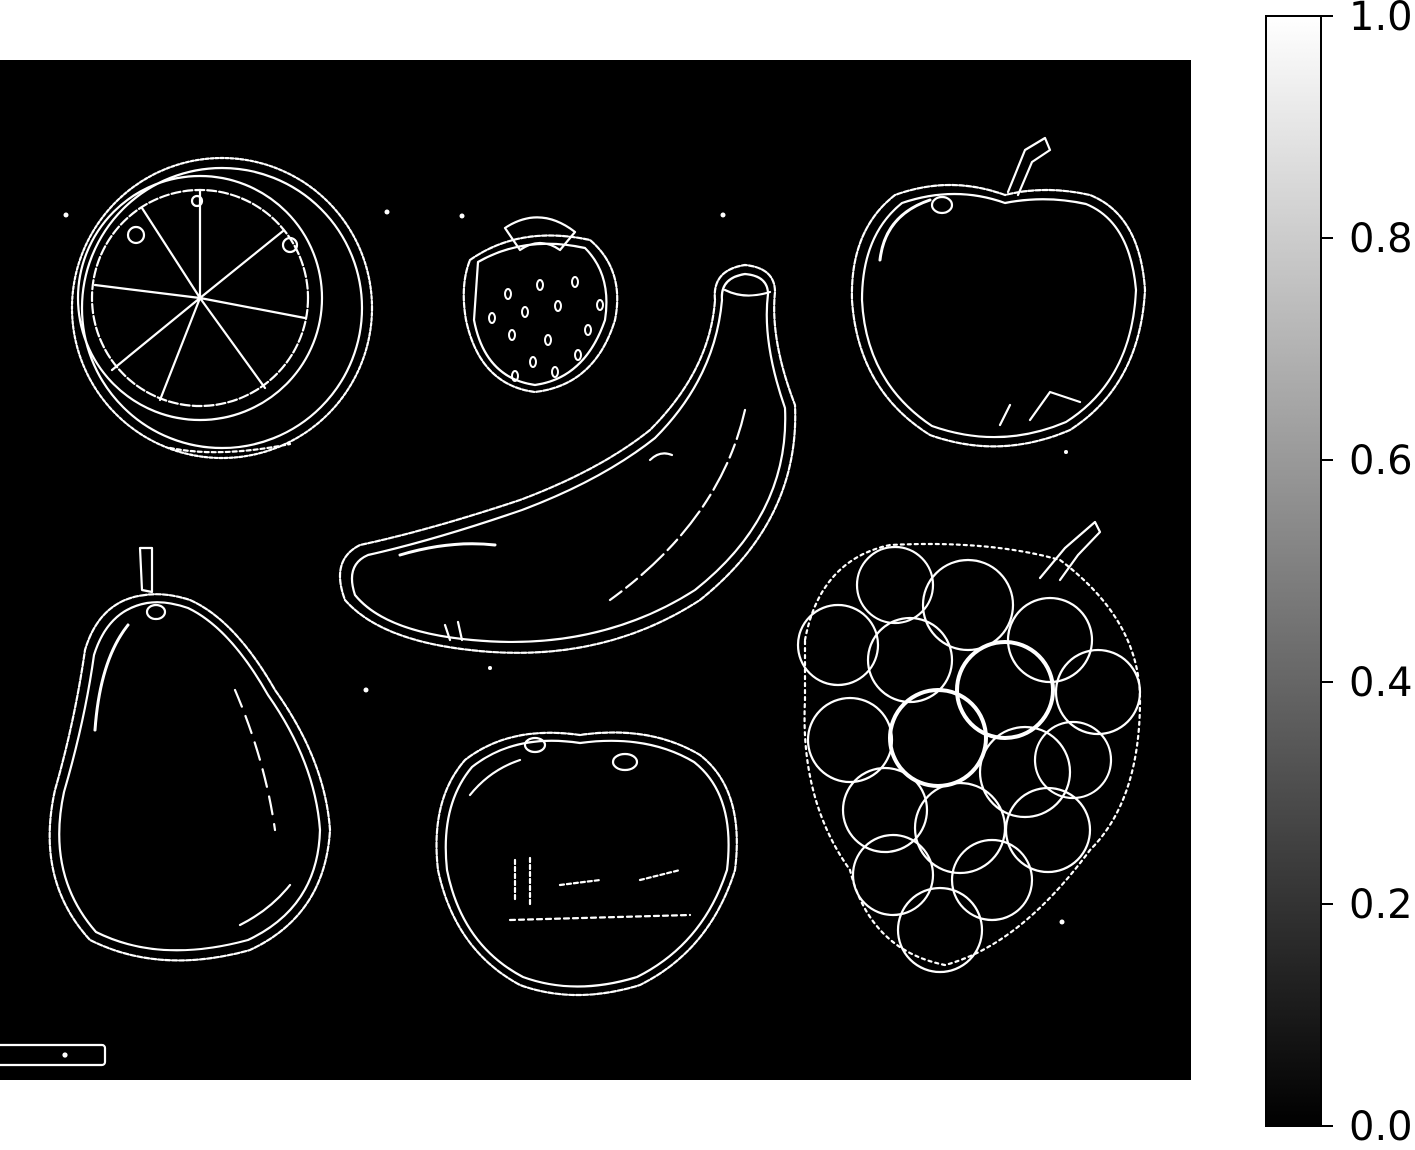  I want to click on colorbar-tick-label: 0.0, so click(1381, 1127).